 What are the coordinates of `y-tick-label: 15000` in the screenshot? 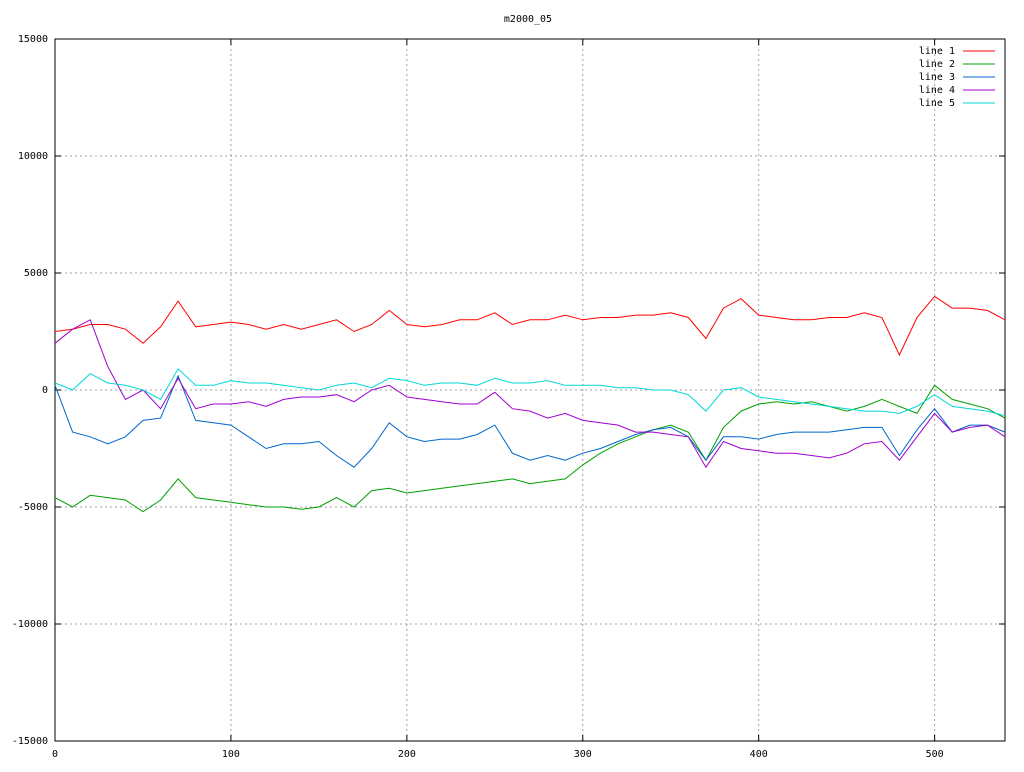 It's located at (33, 39).